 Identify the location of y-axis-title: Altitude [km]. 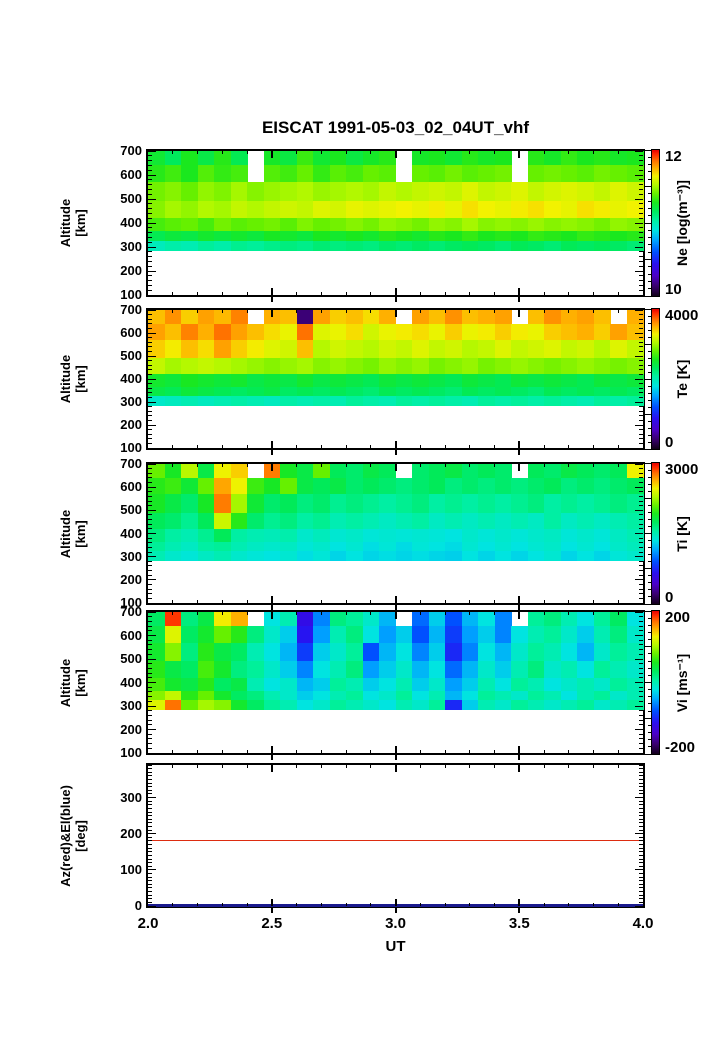
(75, 379).